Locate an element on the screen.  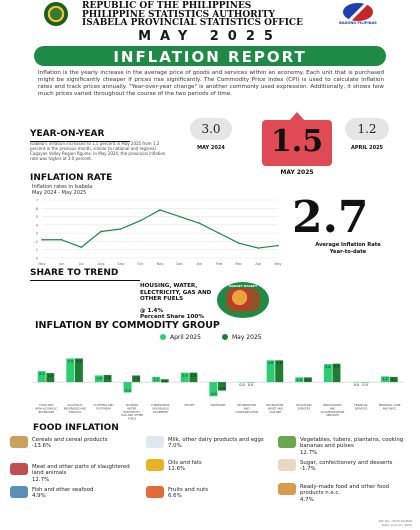
bar-value-label: -1.8 is located at coordinates (222, 388).